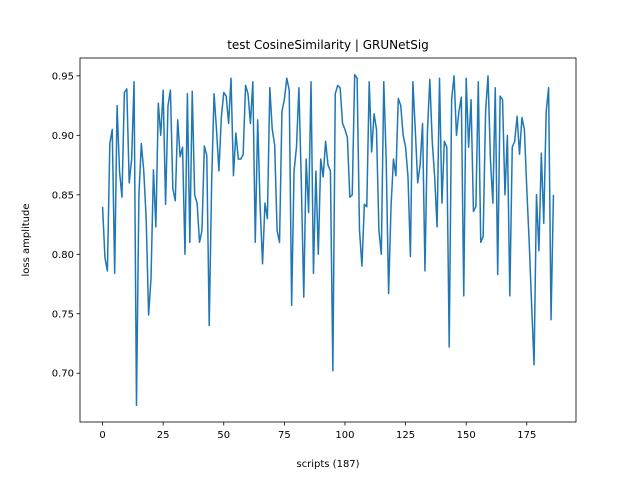  I want to click on x-tick-label: 125, so click(405, 435).